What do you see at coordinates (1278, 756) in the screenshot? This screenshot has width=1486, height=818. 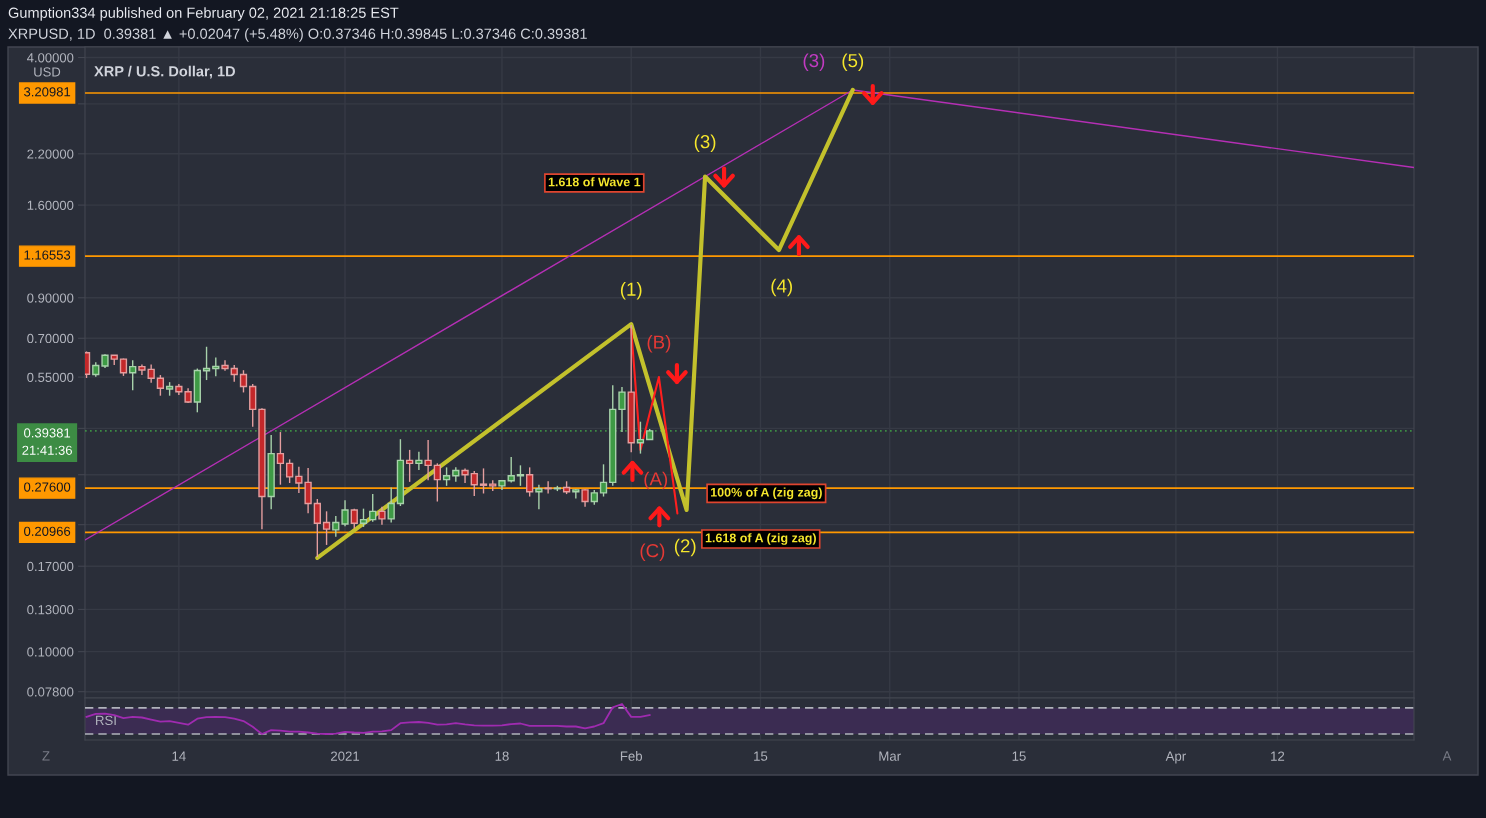 I see `x-tick-label: 12` at bounding box center [1278, 756].